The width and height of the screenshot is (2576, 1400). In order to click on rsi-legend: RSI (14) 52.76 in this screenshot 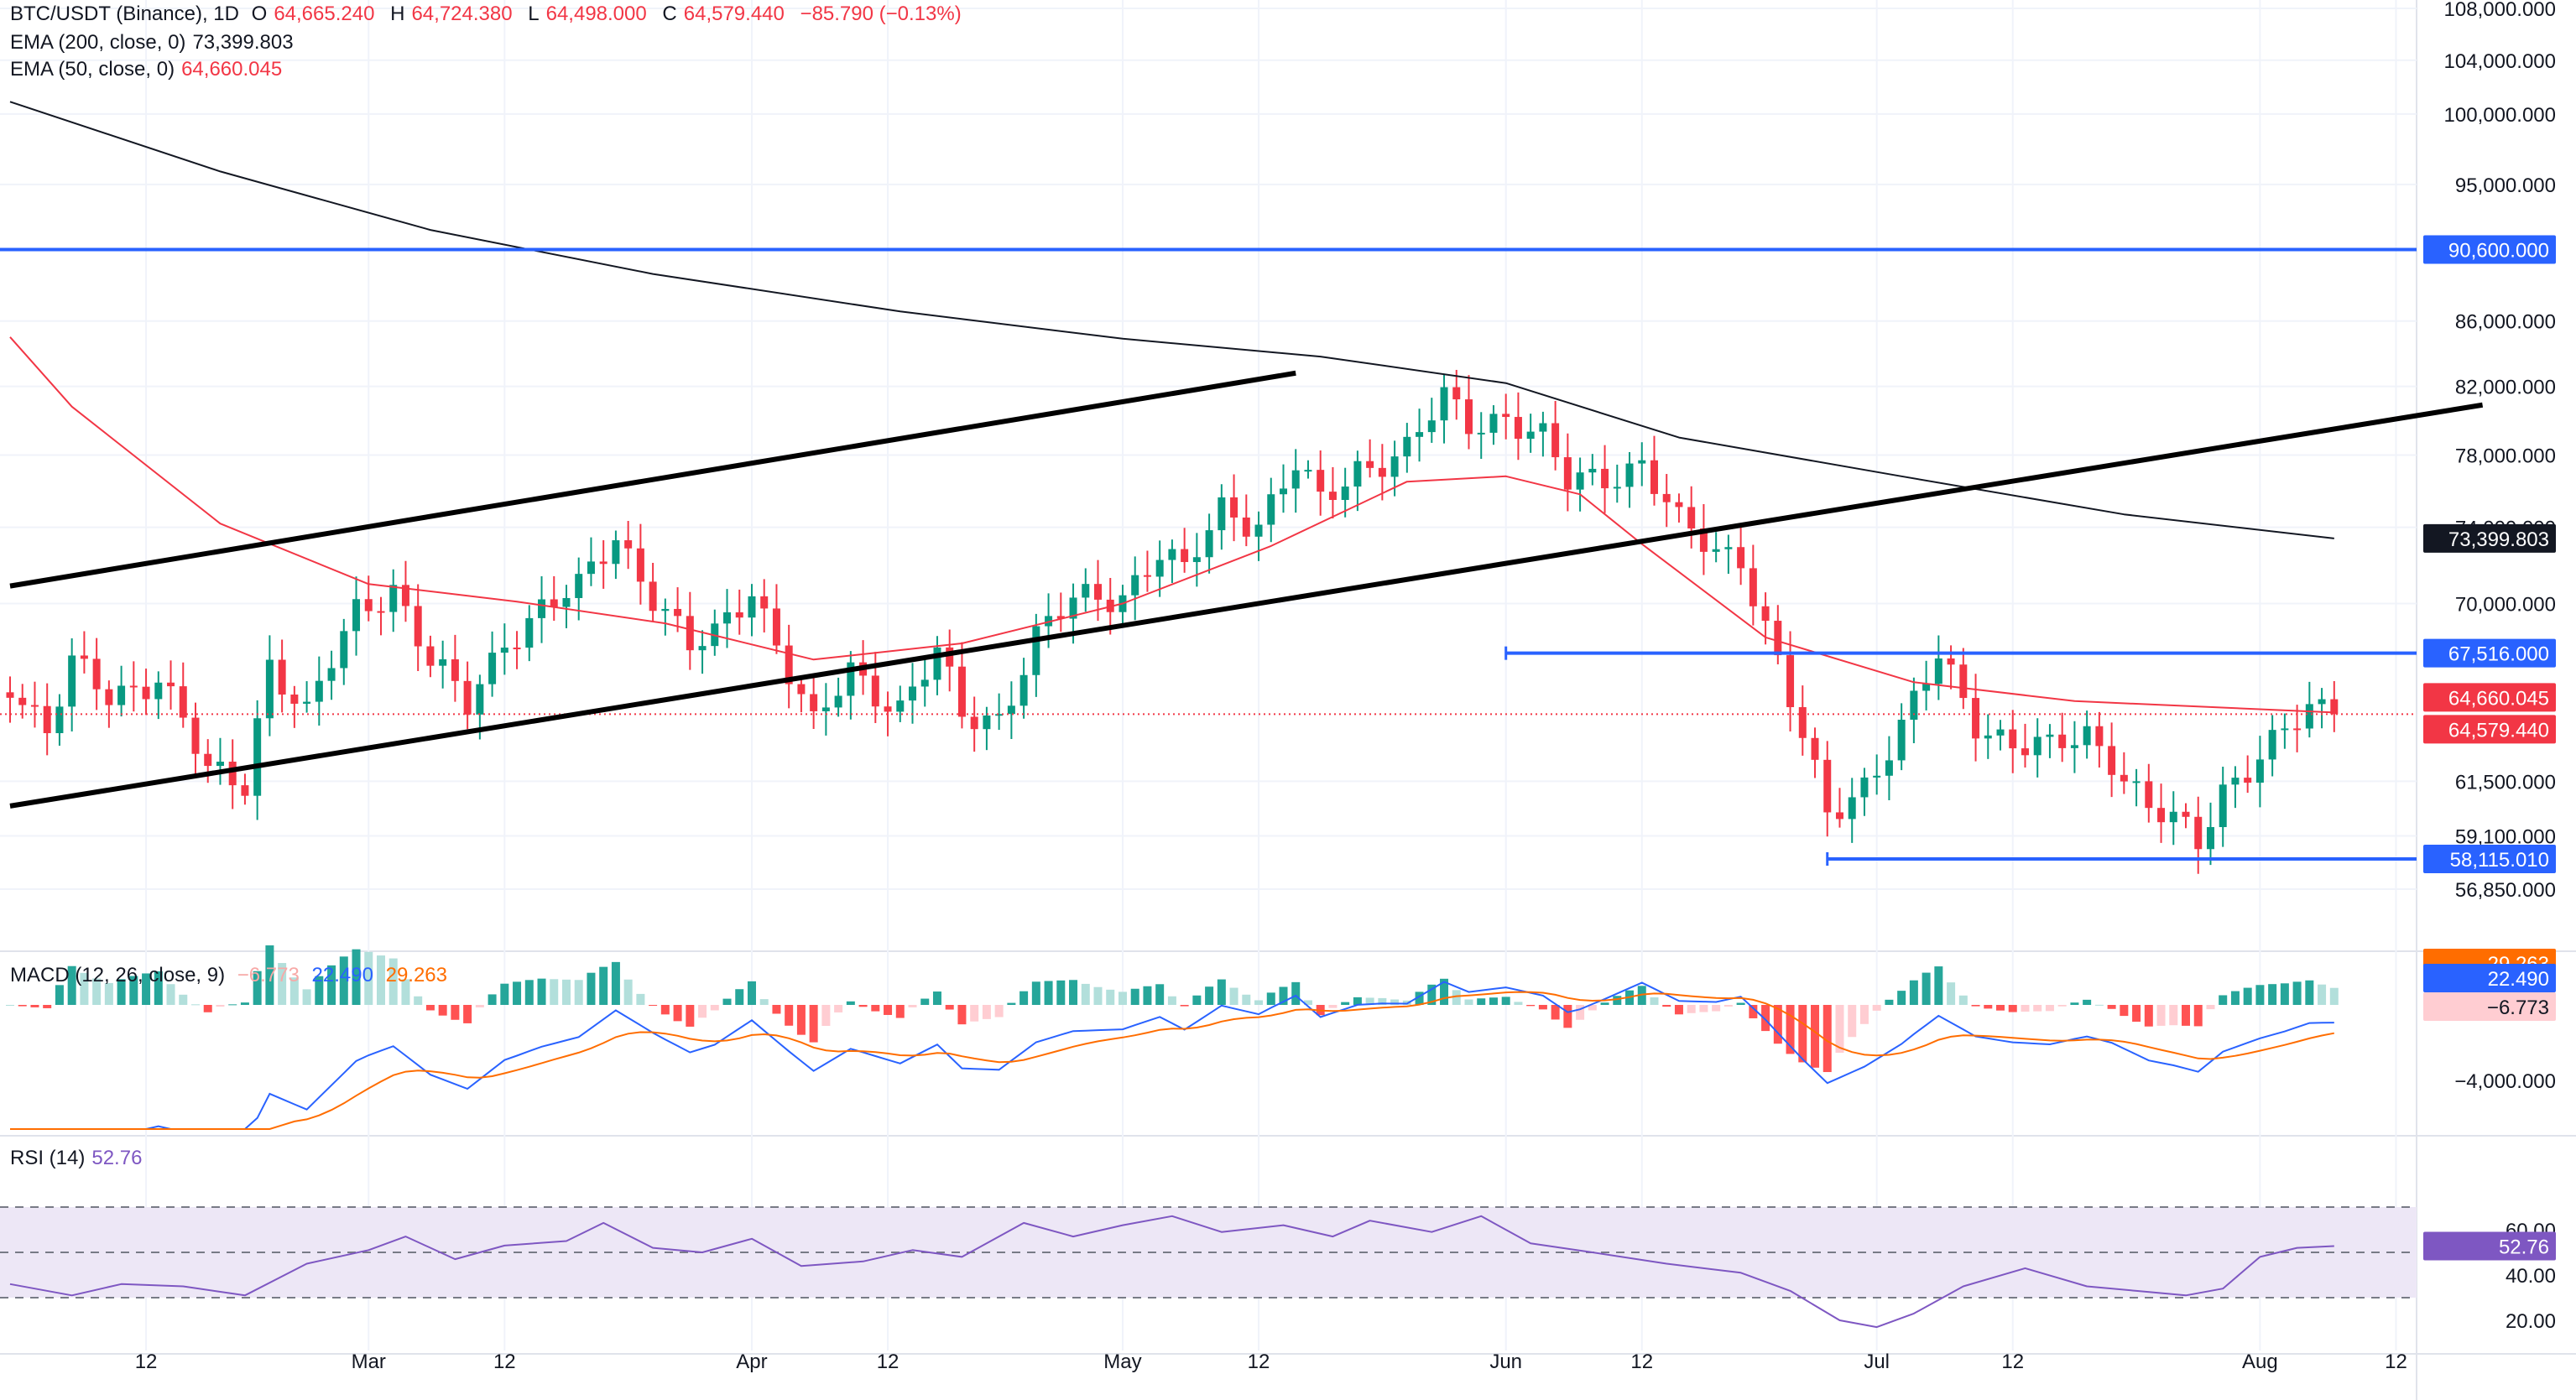, I will do `click(79, 1158)`.